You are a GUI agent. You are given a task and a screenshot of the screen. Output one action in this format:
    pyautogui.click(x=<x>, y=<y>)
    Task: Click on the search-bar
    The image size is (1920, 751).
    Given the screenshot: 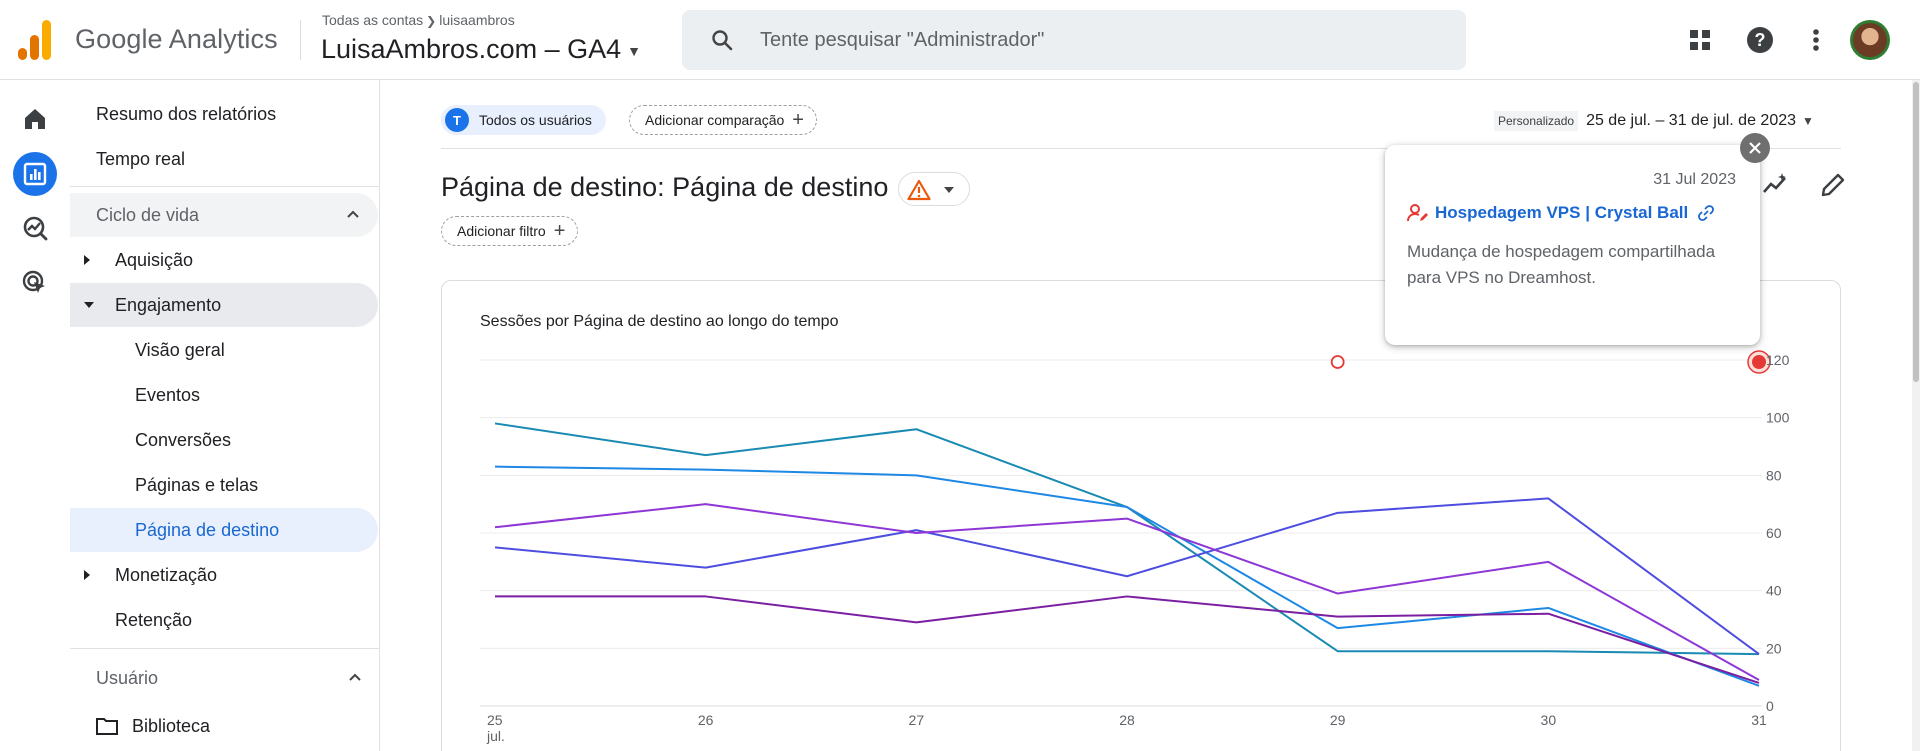 What is the action you would take?
    pyautogui.click(x=1074, y=40)
    